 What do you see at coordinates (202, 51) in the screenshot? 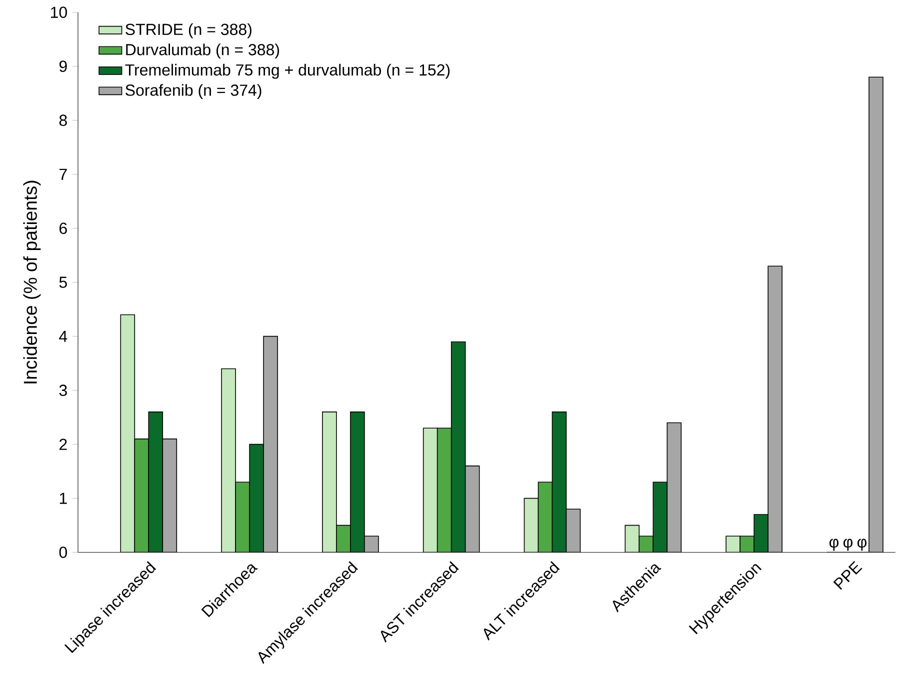
I see `legend-label: Durvalumab (n = 388)` at bounding box center [202, 51].